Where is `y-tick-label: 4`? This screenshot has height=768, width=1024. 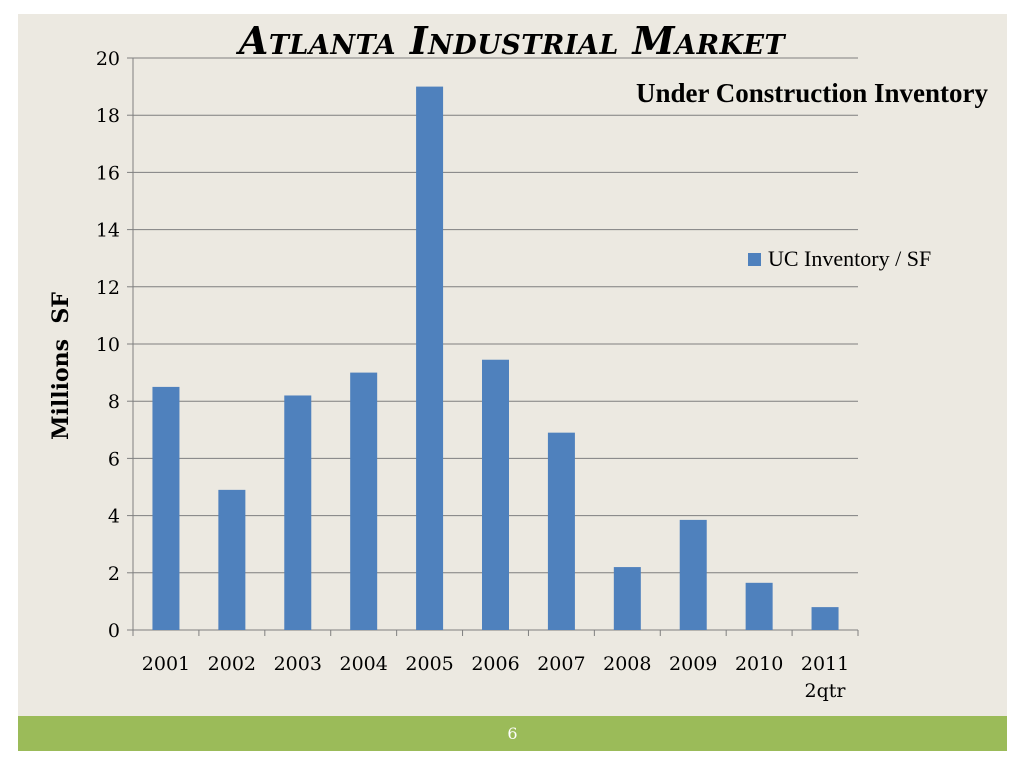
y-tick-label: 4 is located at coordinates (114, 517).